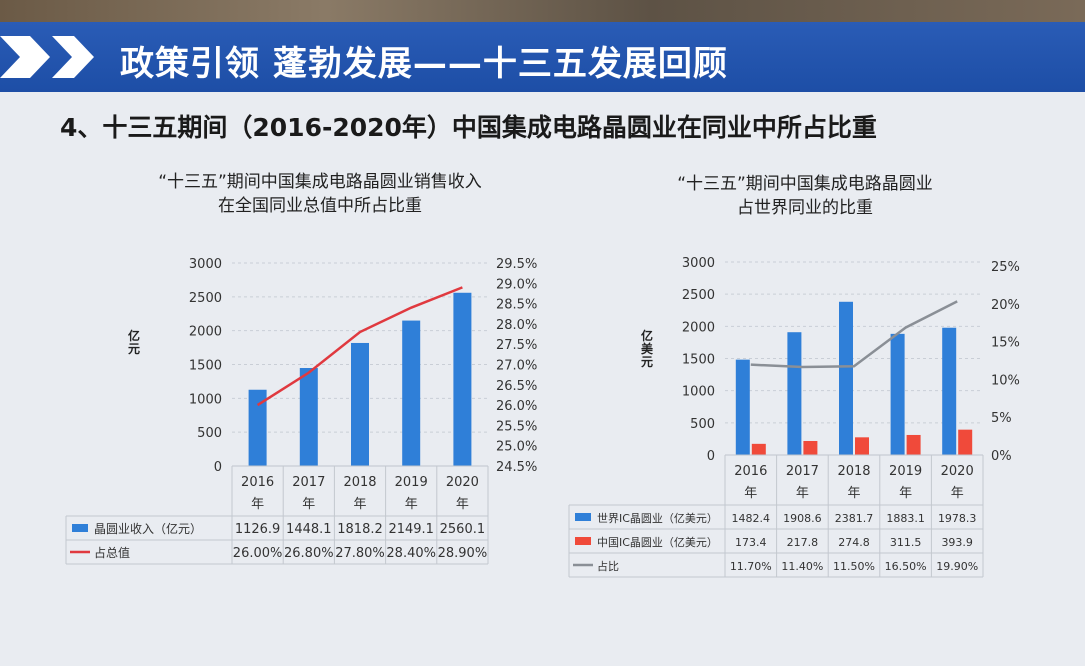 This screenshot has width=1085, height=666. Describe the element at coordinates (647, 348) in the screenshot. I see `y-axis-label-char: 美` at that location.